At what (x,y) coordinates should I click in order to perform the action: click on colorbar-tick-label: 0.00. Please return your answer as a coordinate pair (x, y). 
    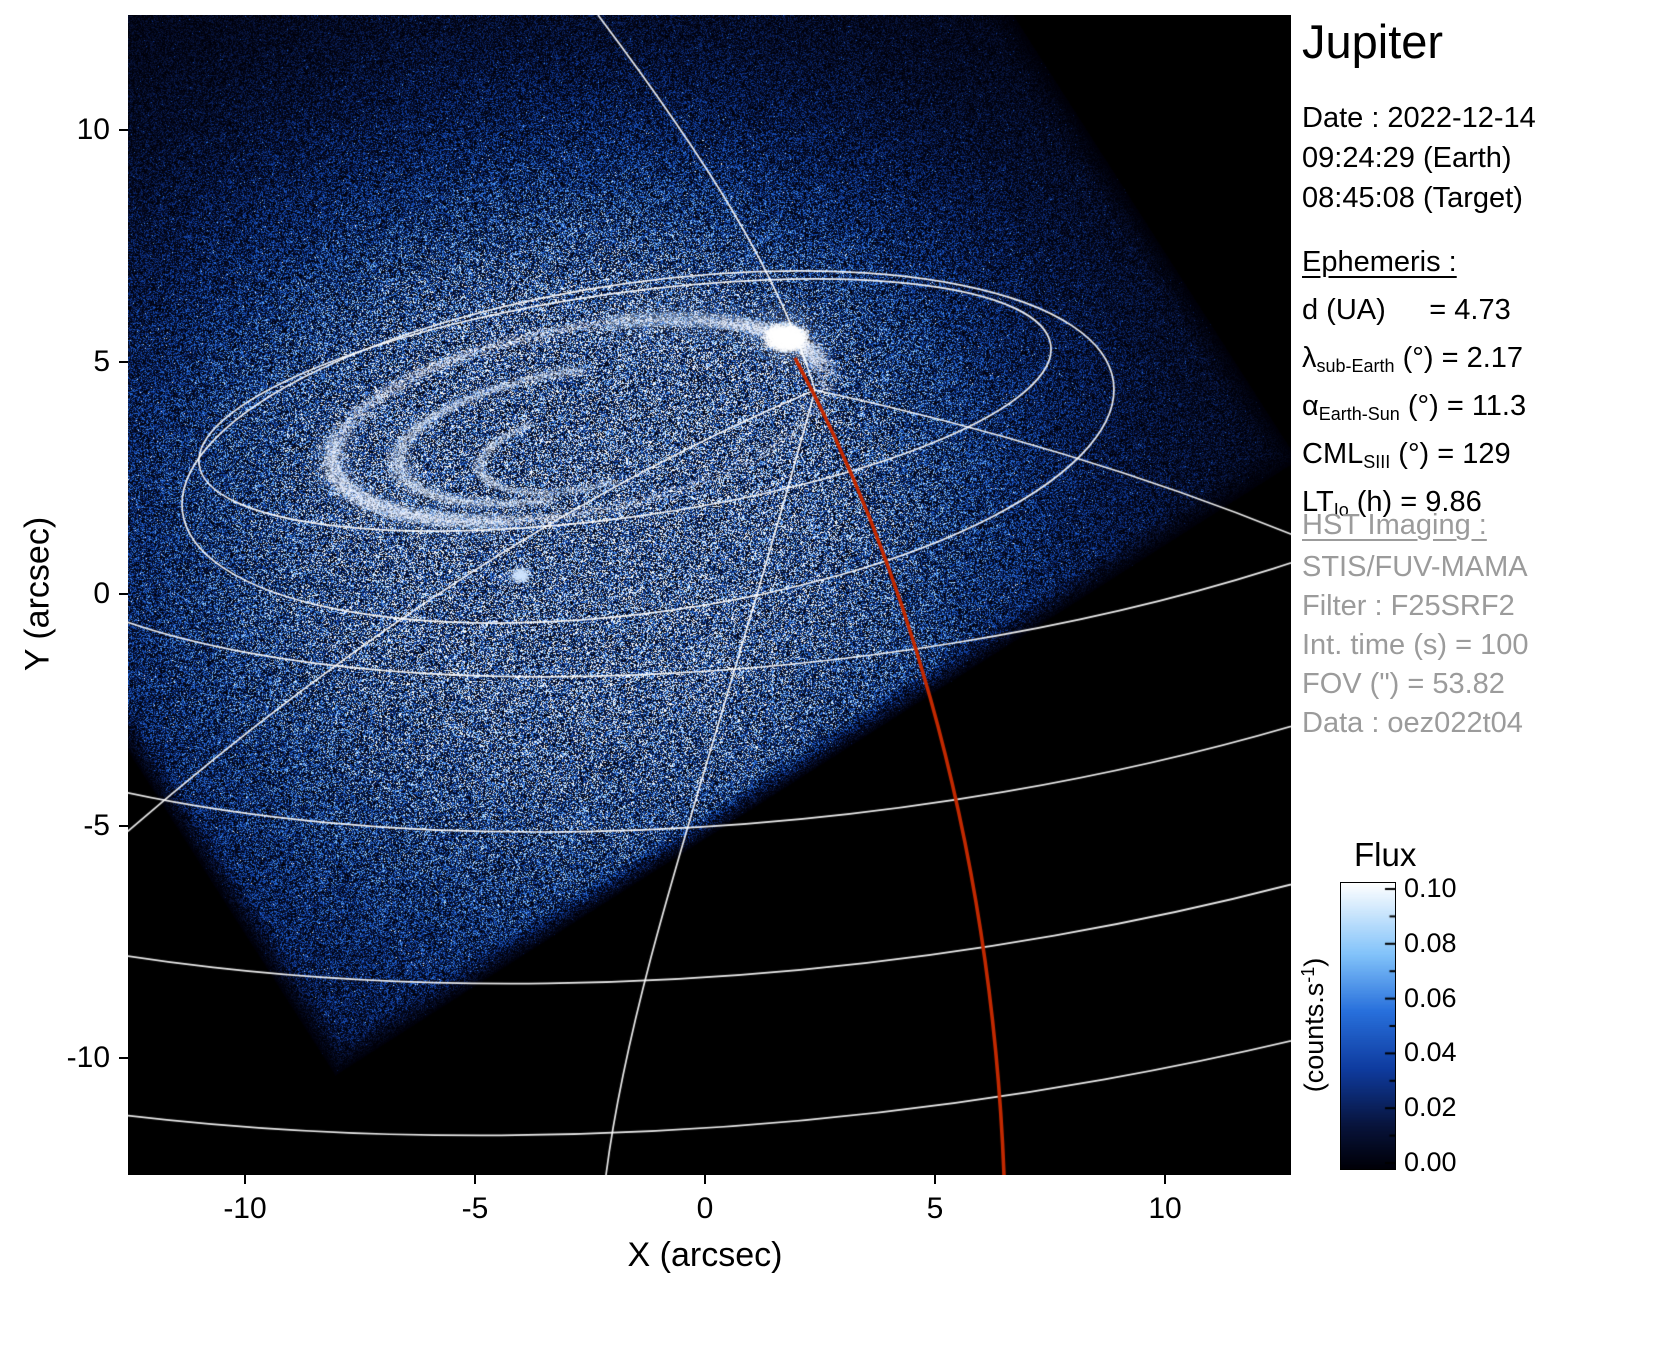
    Looking at the image, I should click on (1430, 1162).